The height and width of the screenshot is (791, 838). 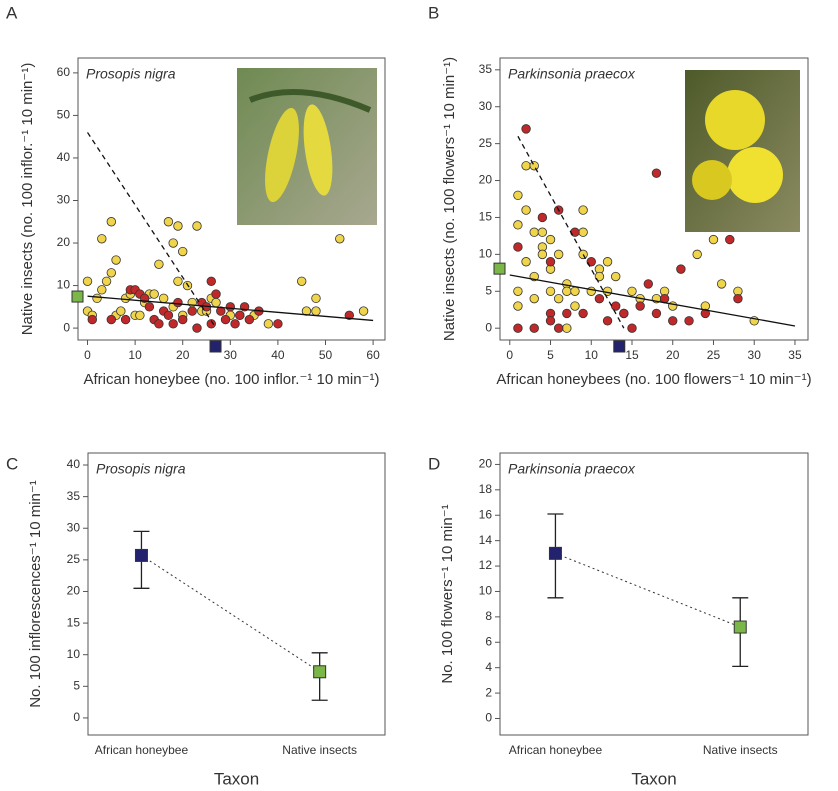 I want to click on fit-line, so click(x=230, y=308).